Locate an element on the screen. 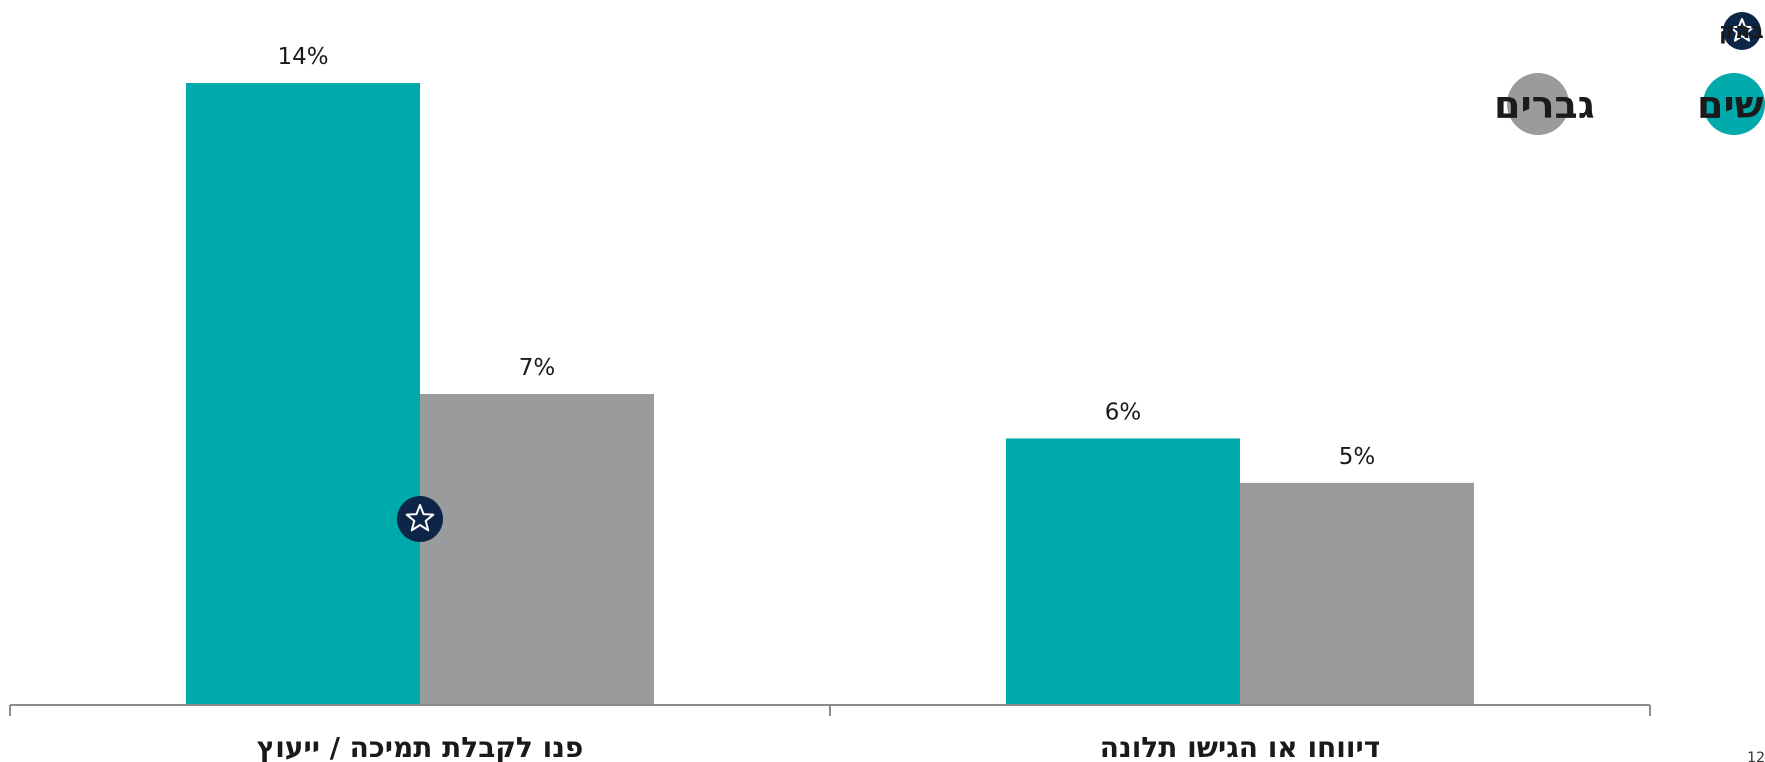 The height and width of the screenshot is (762, 1765). bar-complaint-men is located at coordinates (1357, 593).